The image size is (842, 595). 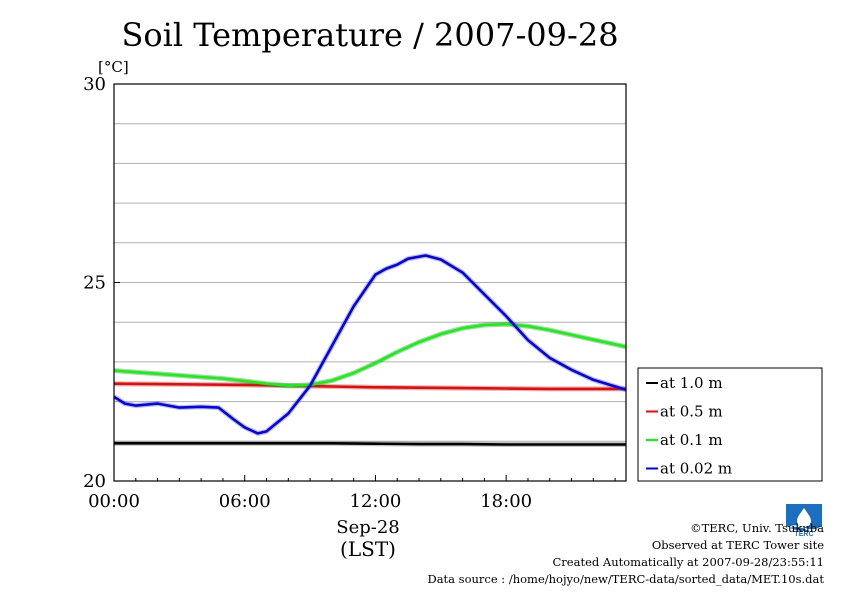 I want to click on chart-title: Soil Temperature / 2007-09-28, so click(x=369, y=35).